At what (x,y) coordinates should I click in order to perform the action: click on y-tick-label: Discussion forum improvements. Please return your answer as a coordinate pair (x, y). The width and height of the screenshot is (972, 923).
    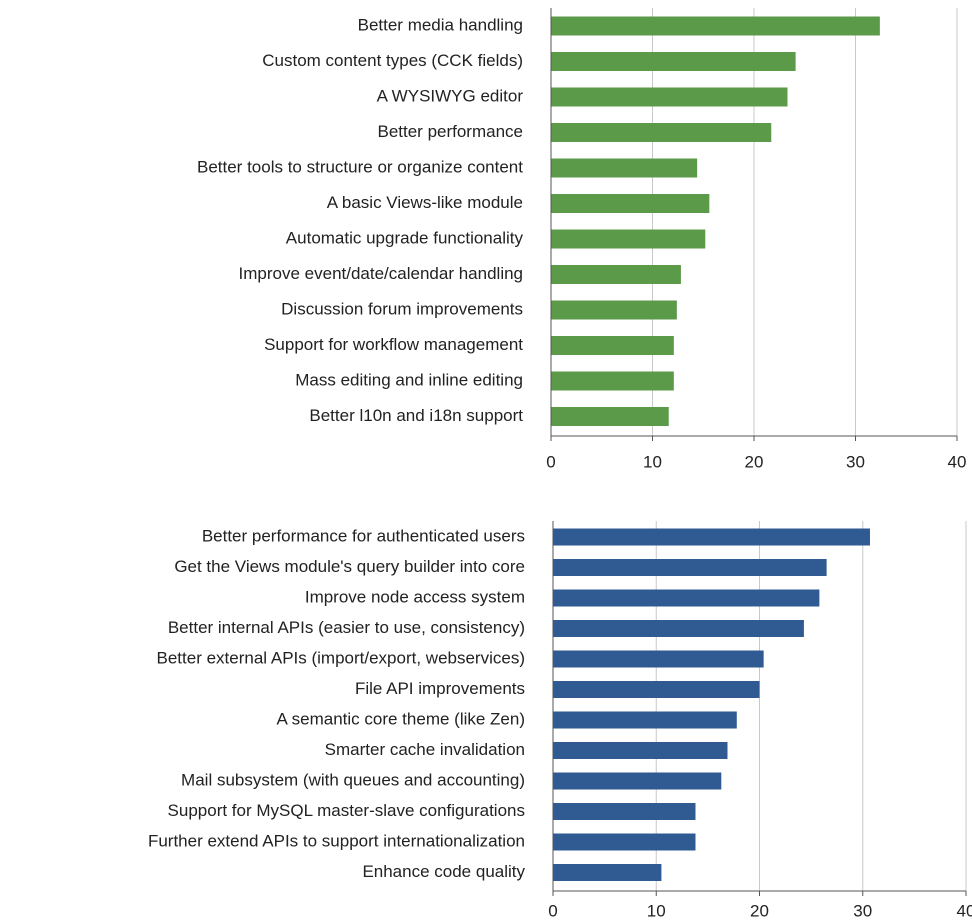
    Looking at the image, I should click on (402, 308).